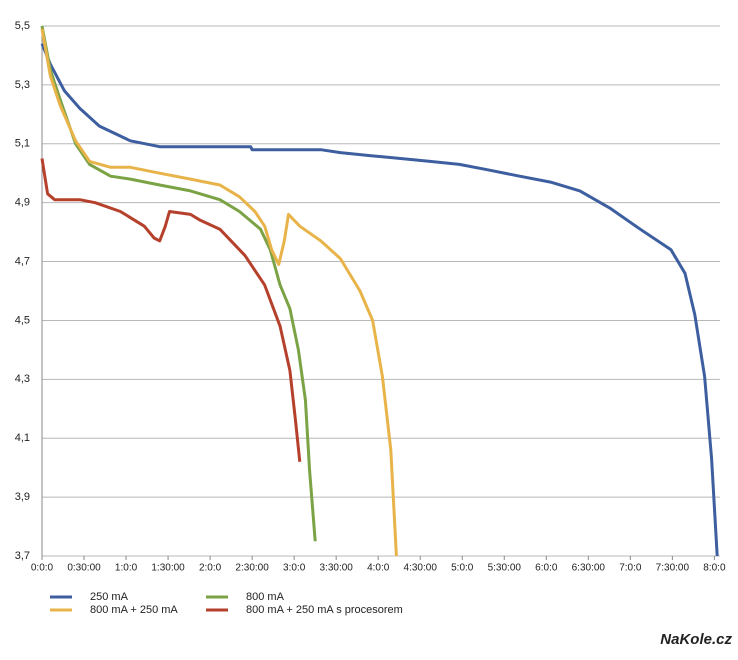 Image resolution: width=738 pixels, height=660 pixels. What do you see at coordinates (22, 556) in the screenshot?
I see `y-tick-label: 3,7` at bounding box center [22, 556].